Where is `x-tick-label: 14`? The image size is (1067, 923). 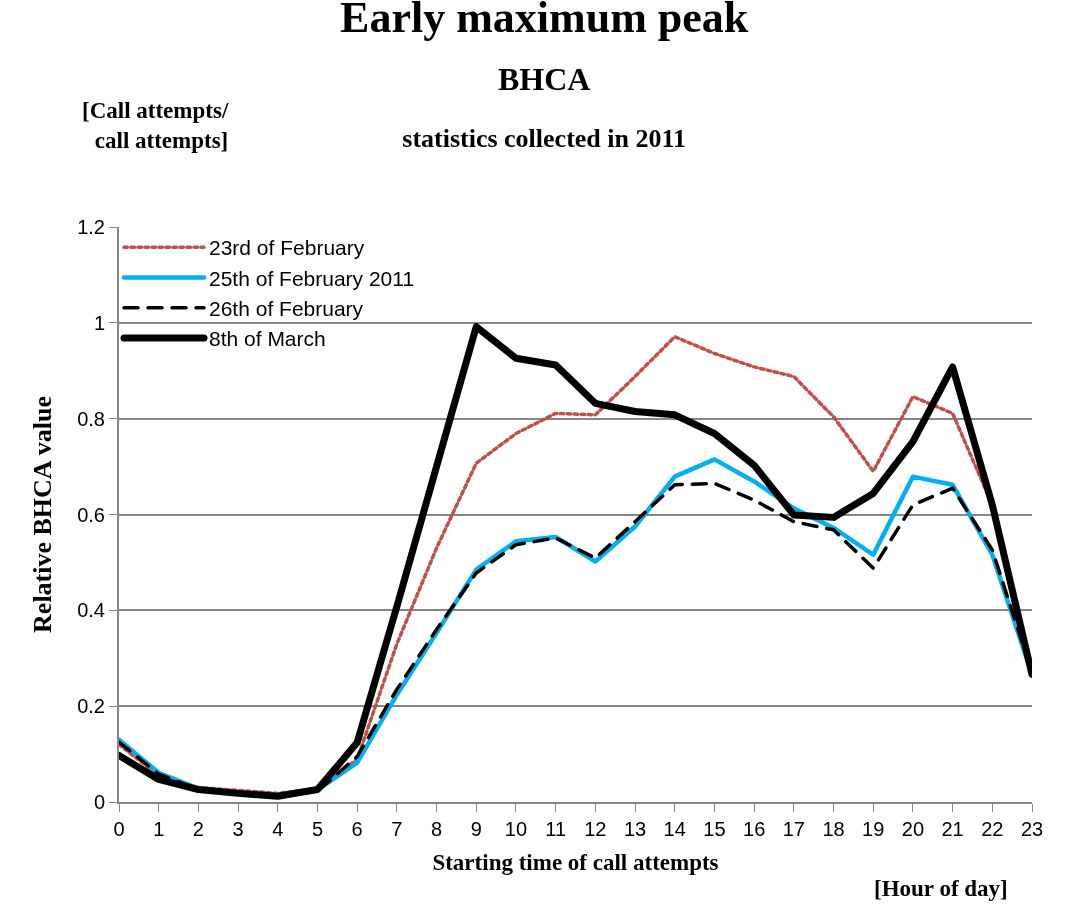 x-tick-label: 14 is located at coordinates (674, 829).